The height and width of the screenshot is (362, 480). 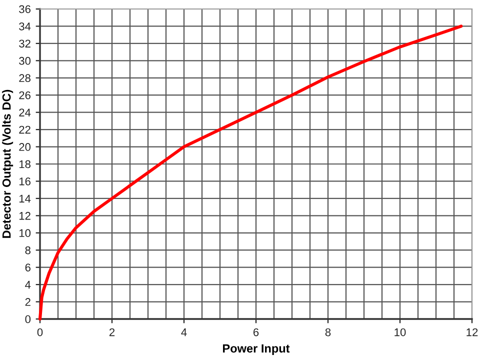 I want to click on y-tick-label: 30, so click(x=25, y=60).